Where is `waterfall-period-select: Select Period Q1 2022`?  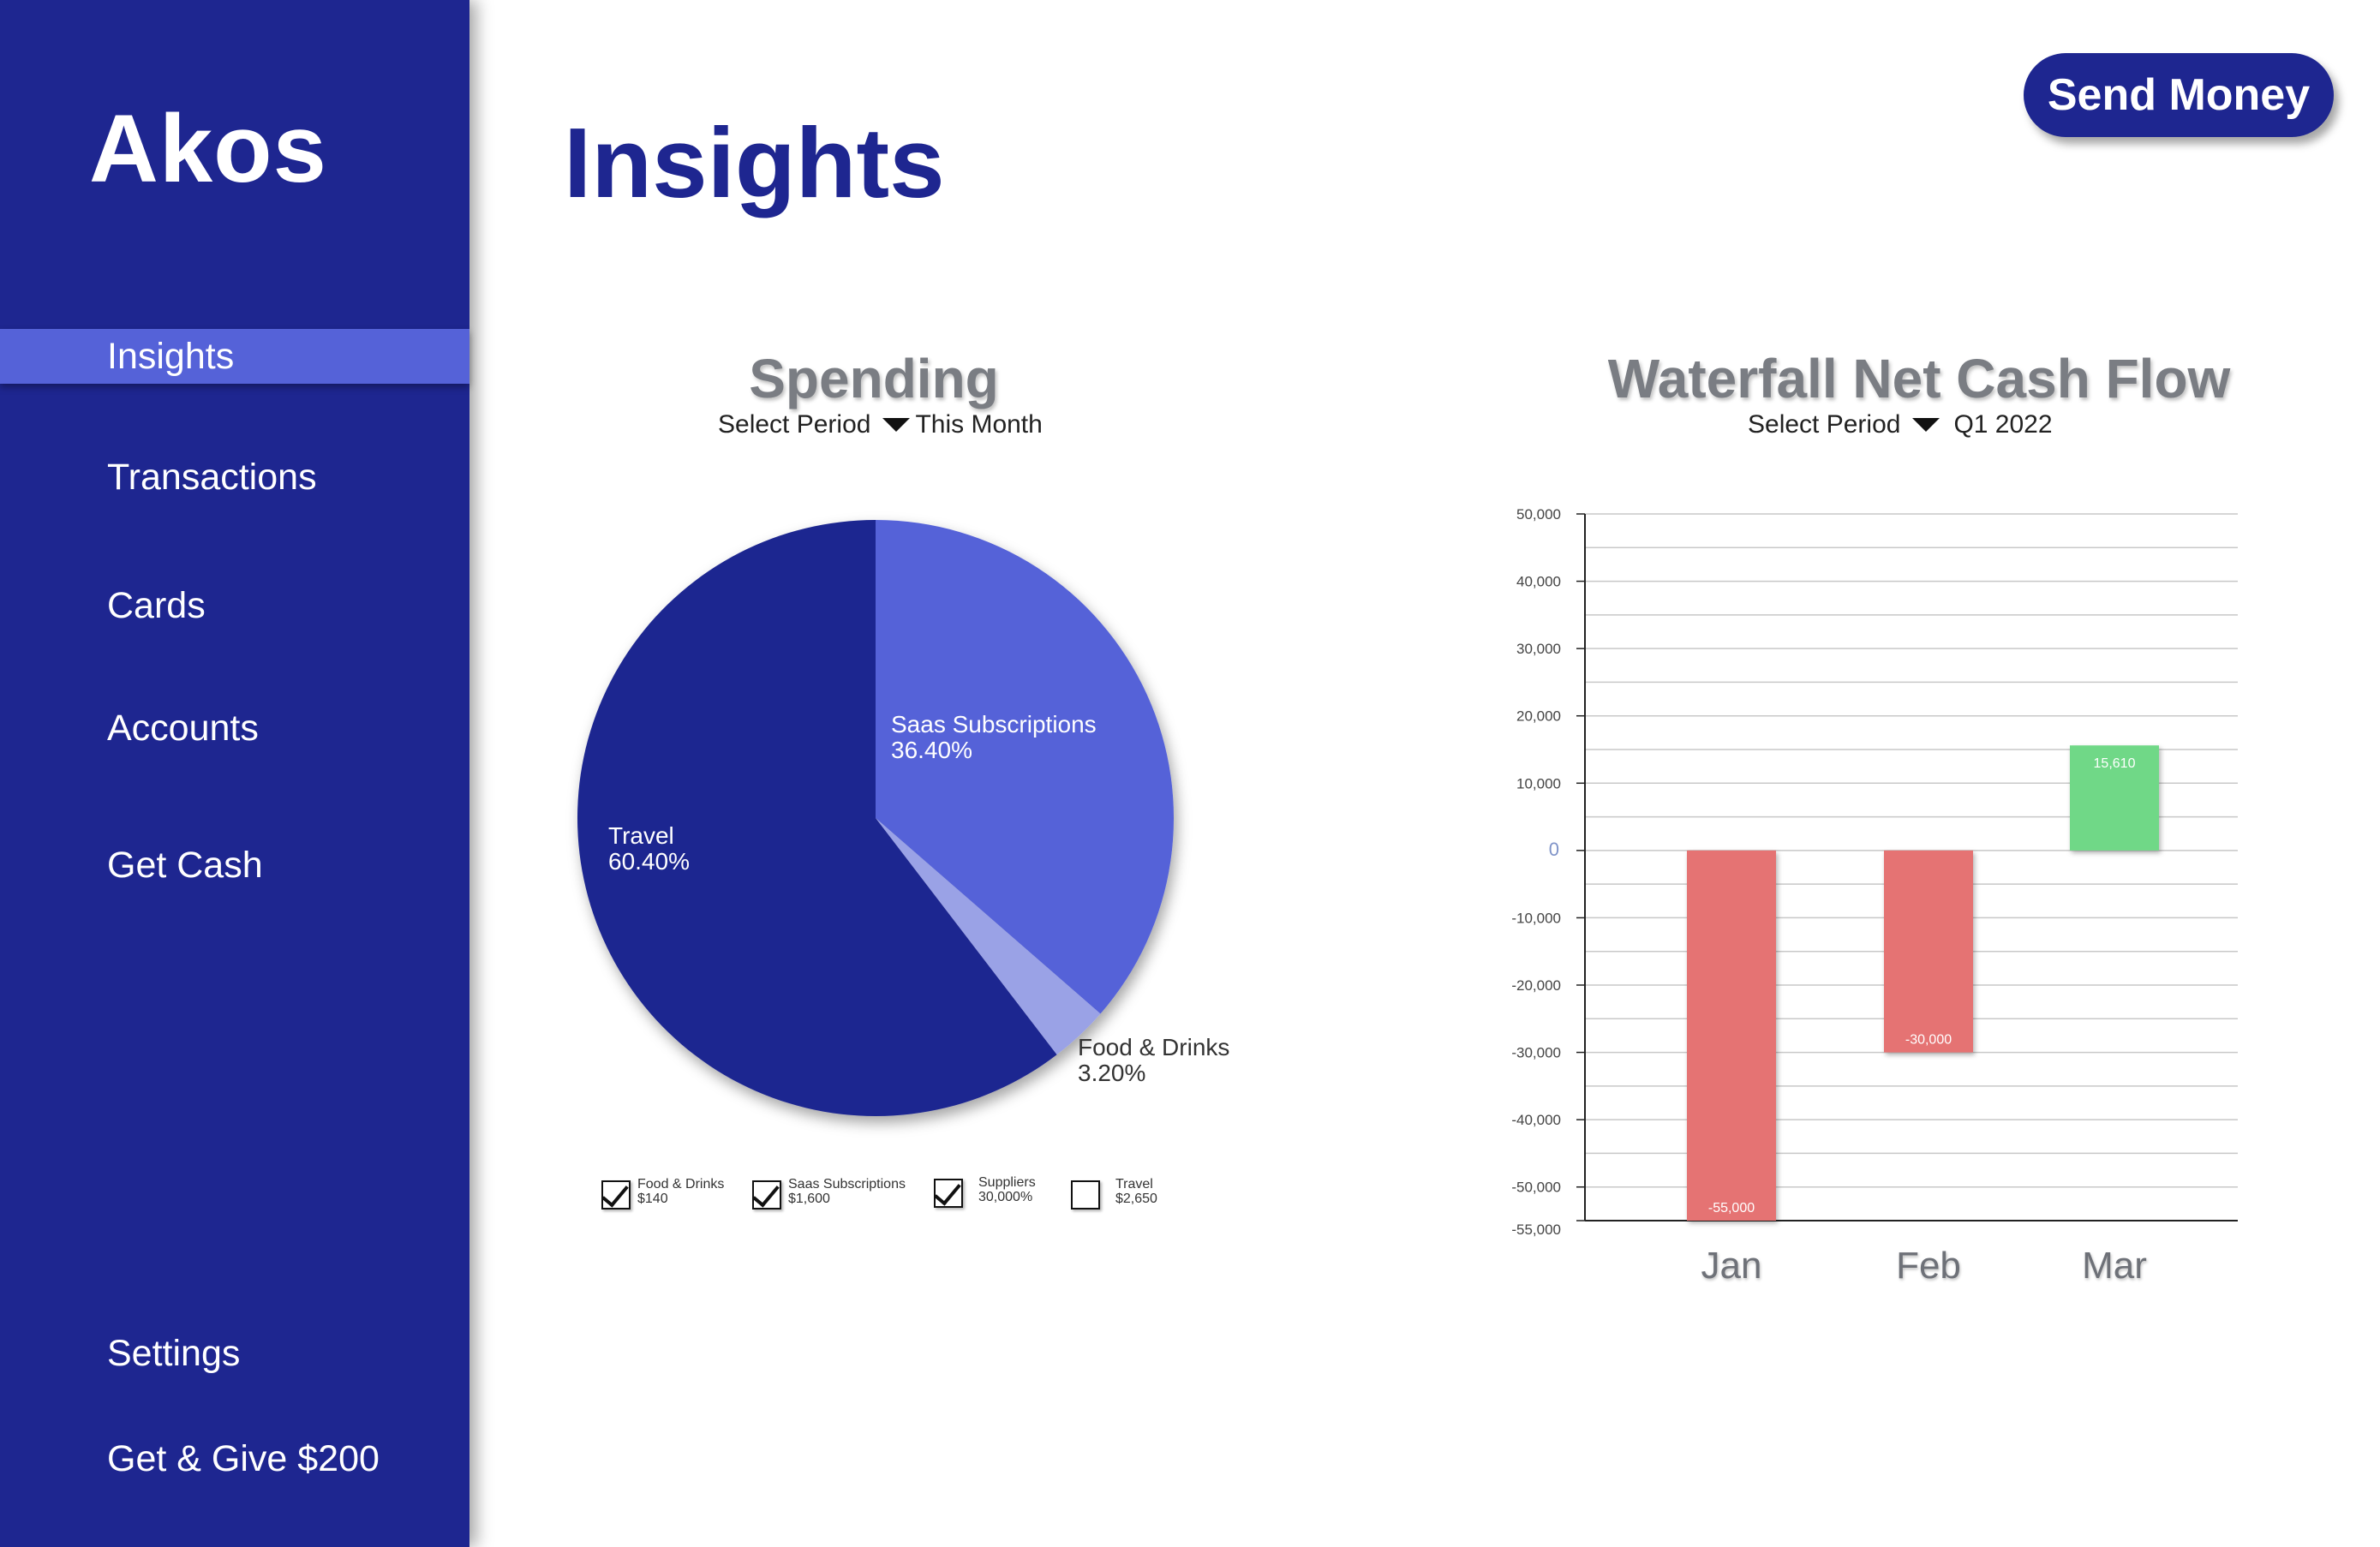 waterfall-period-select: Select Period Q1 2022 is located at coordinates (1900, 425).